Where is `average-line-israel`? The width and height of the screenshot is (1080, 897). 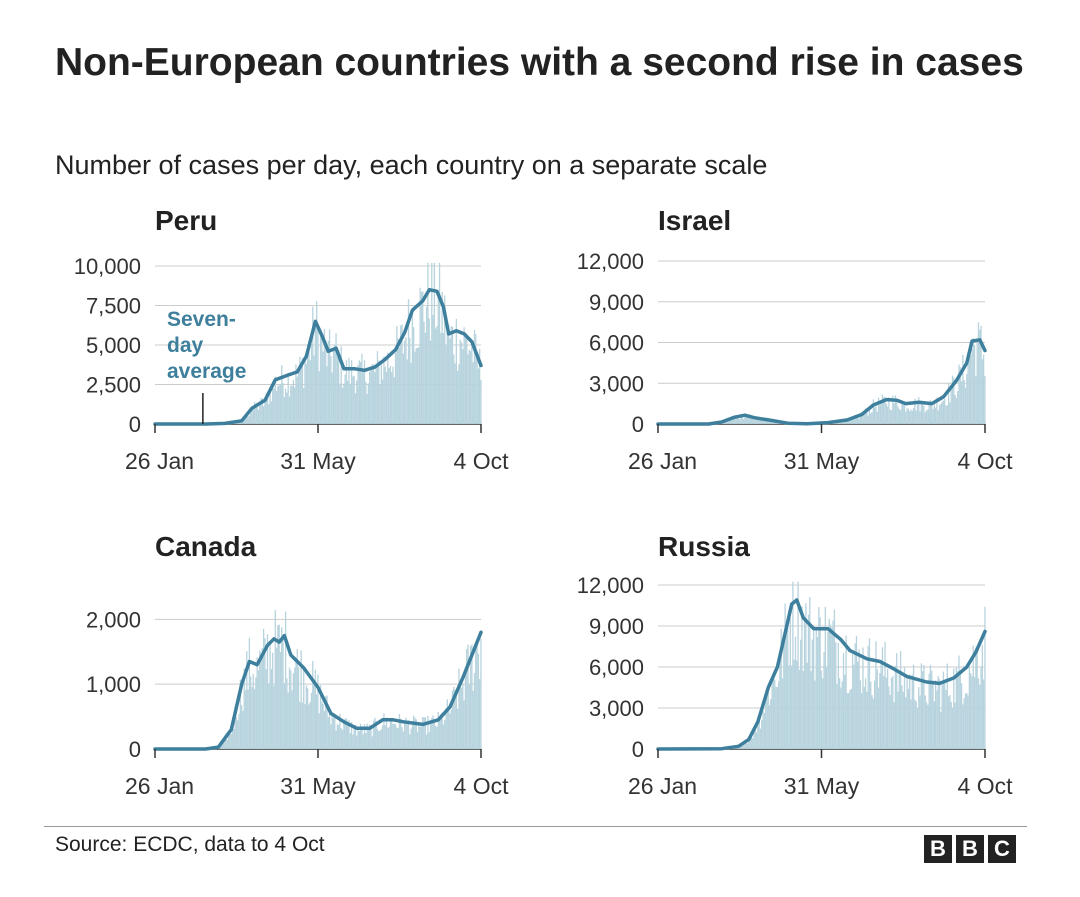
average-line-israel is located at coordinates (821, 382).